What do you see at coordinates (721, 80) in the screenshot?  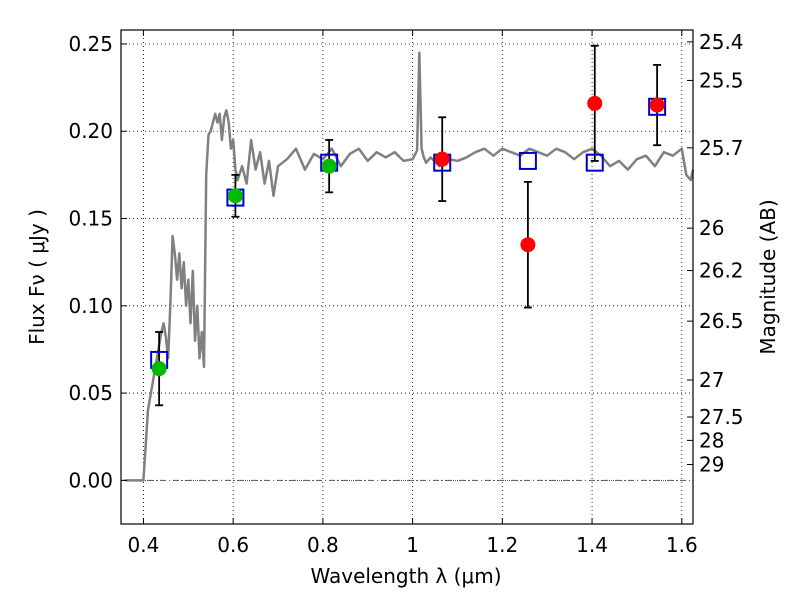 I see `y2-tick-label: 25.5` at bounding box center [721, 80].